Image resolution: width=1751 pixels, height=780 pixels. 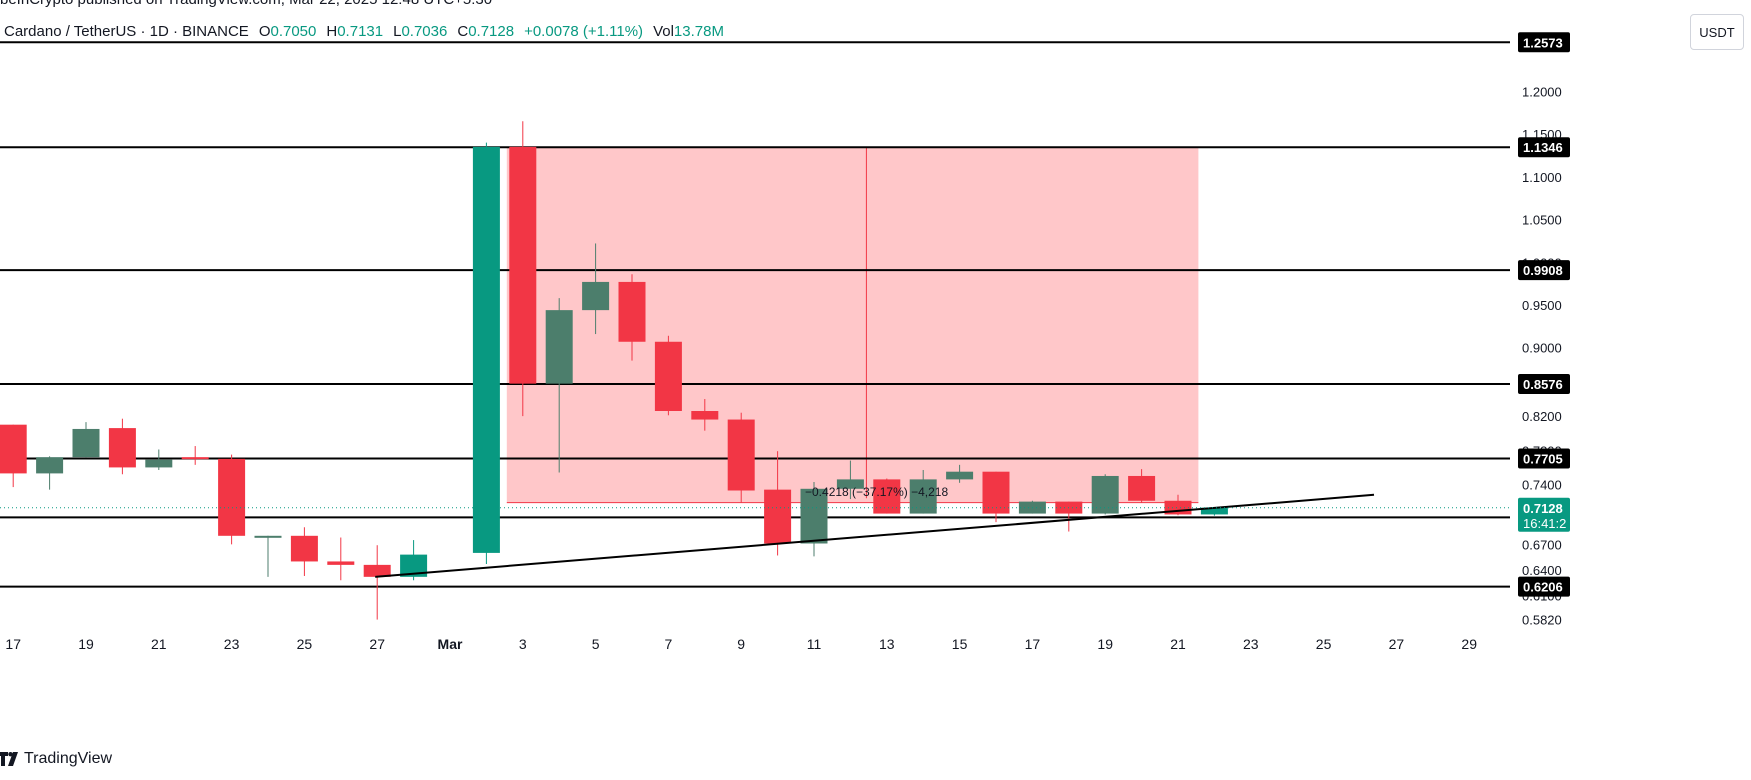 I want to click on close-label: C, so click(x=463, y=31).